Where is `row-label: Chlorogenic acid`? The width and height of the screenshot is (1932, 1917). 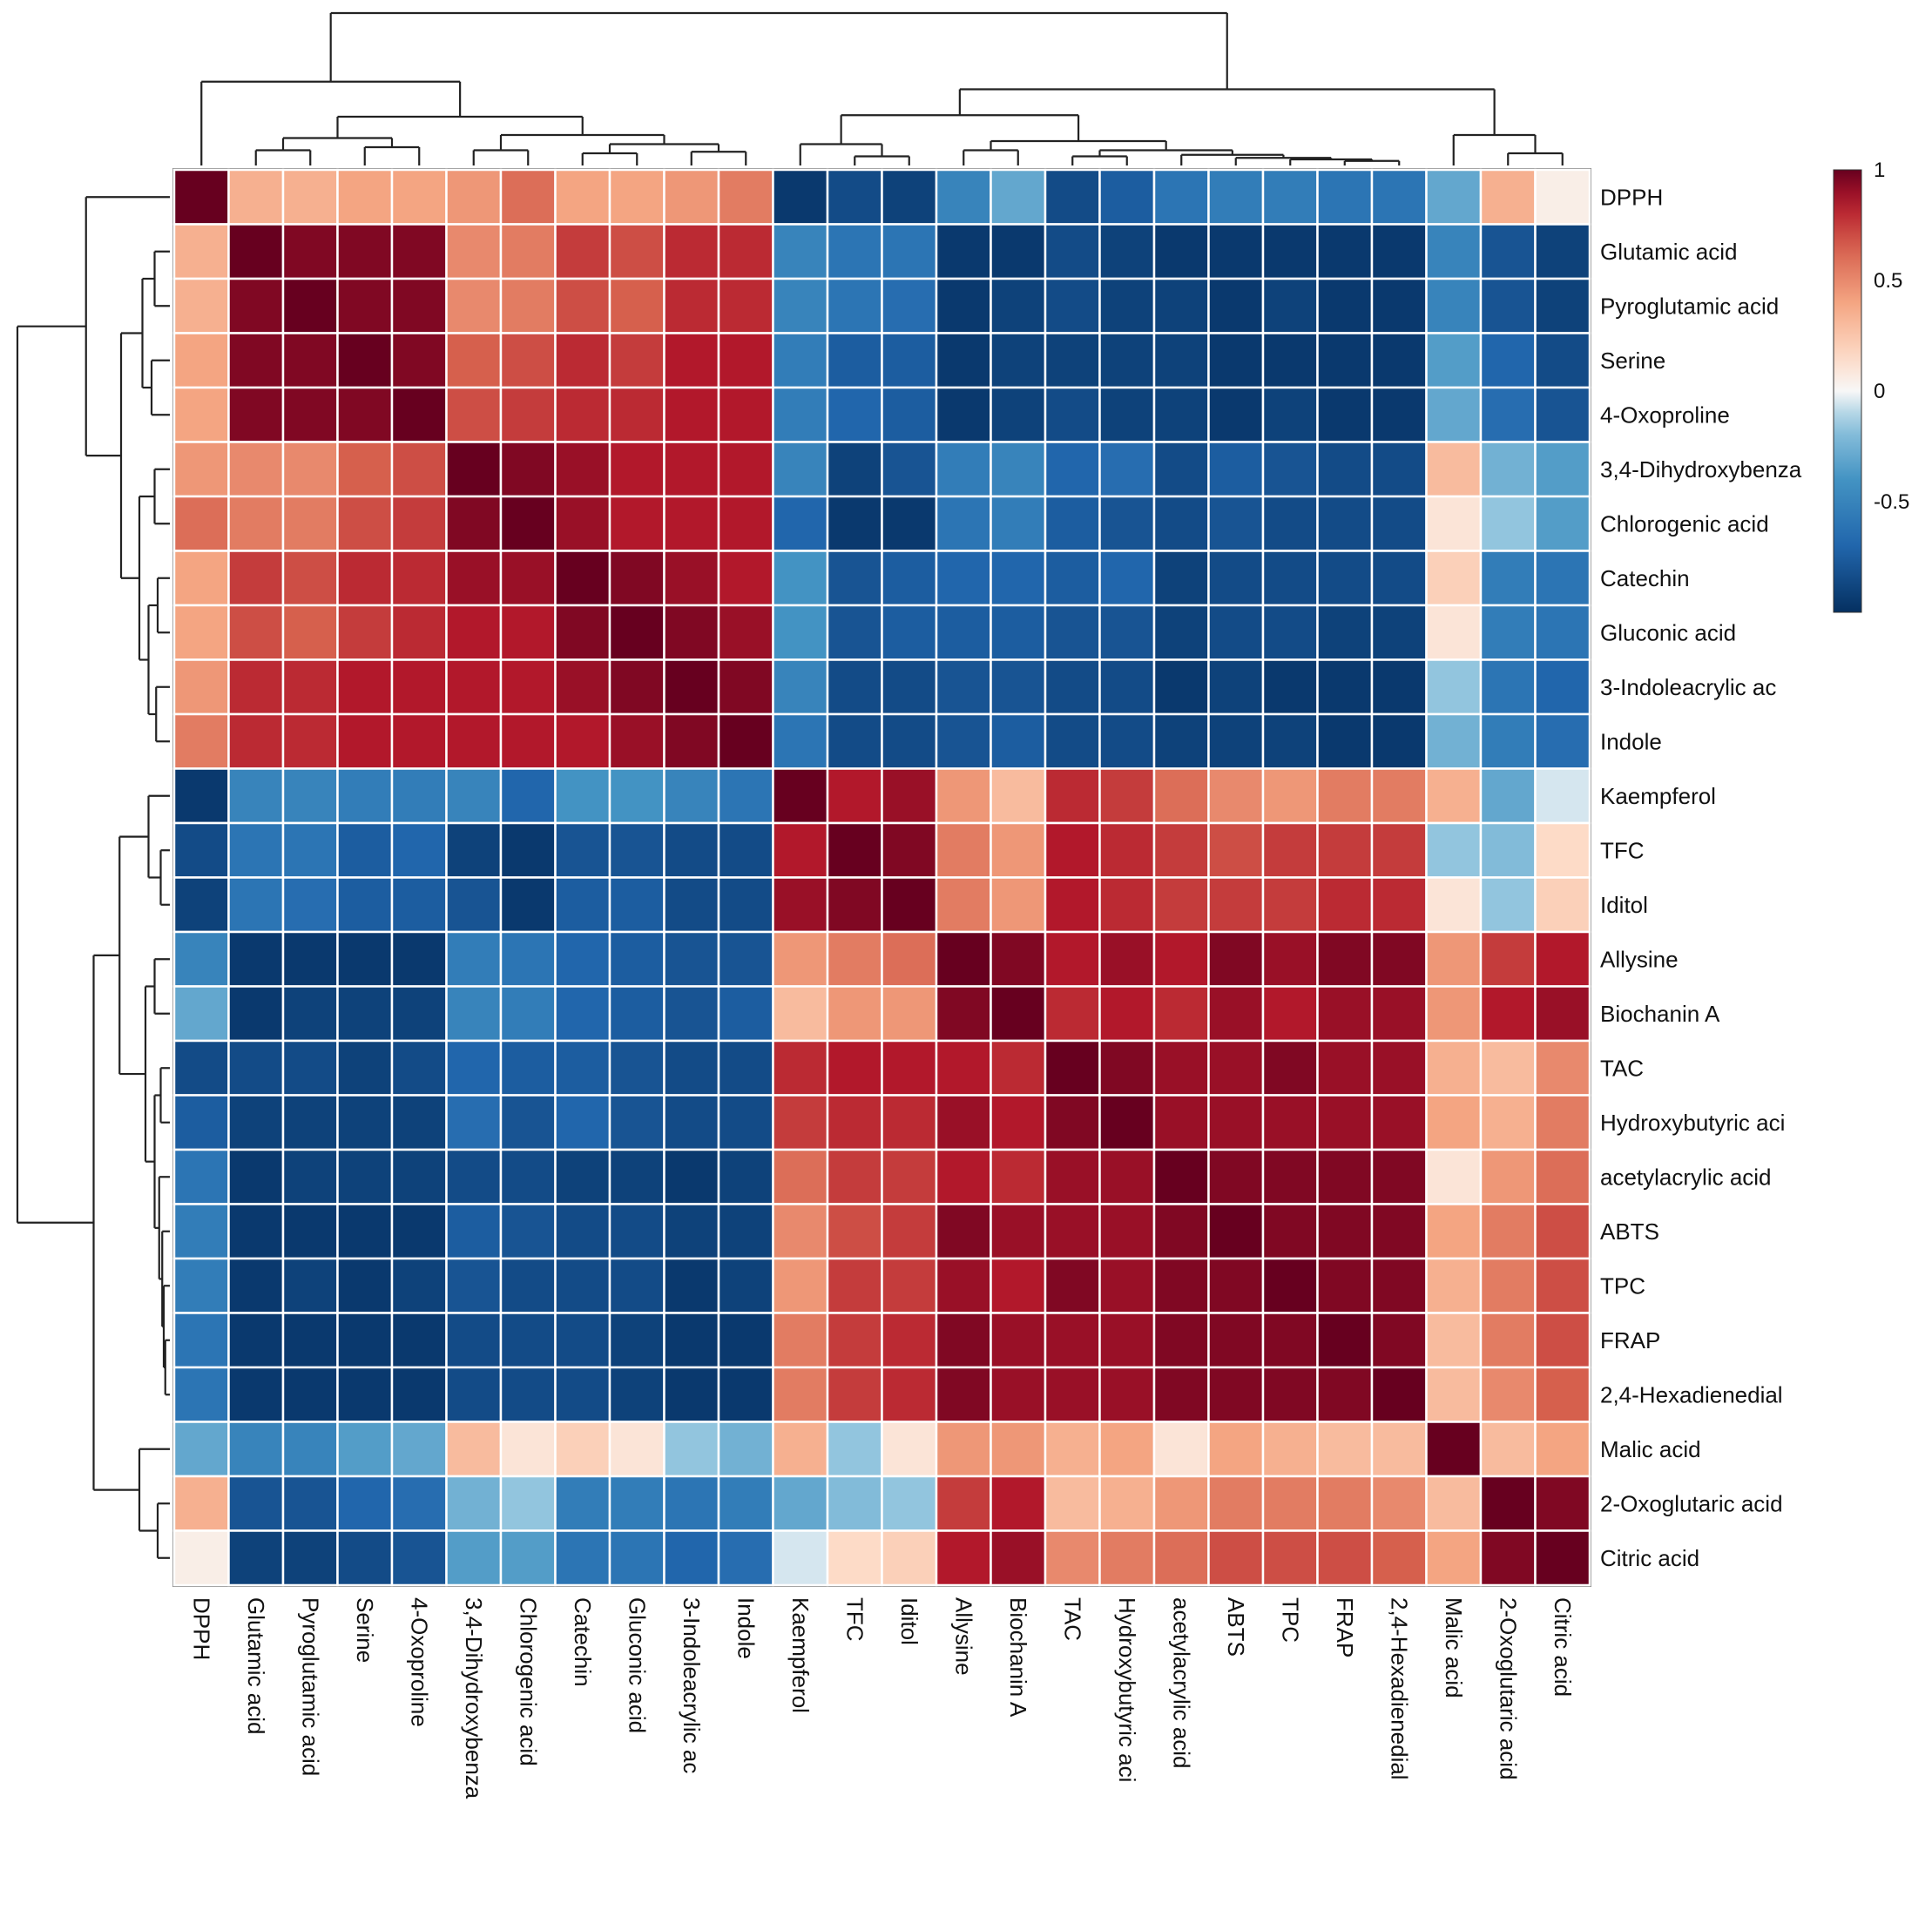 row-label: Chlorogenic acid is located at coordinates (1684, 523).